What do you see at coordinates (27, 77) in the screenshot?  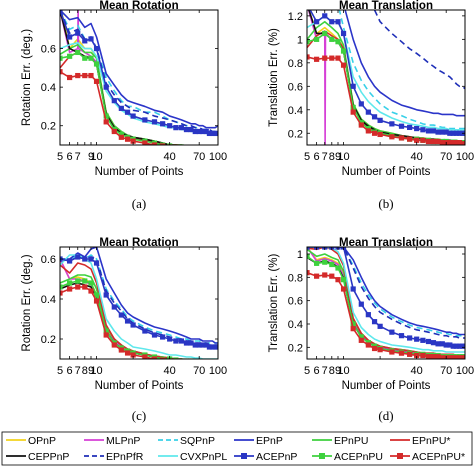 I see `y-axis-label: Rotation Err. (deg.)` at bounding box center [27, 77].